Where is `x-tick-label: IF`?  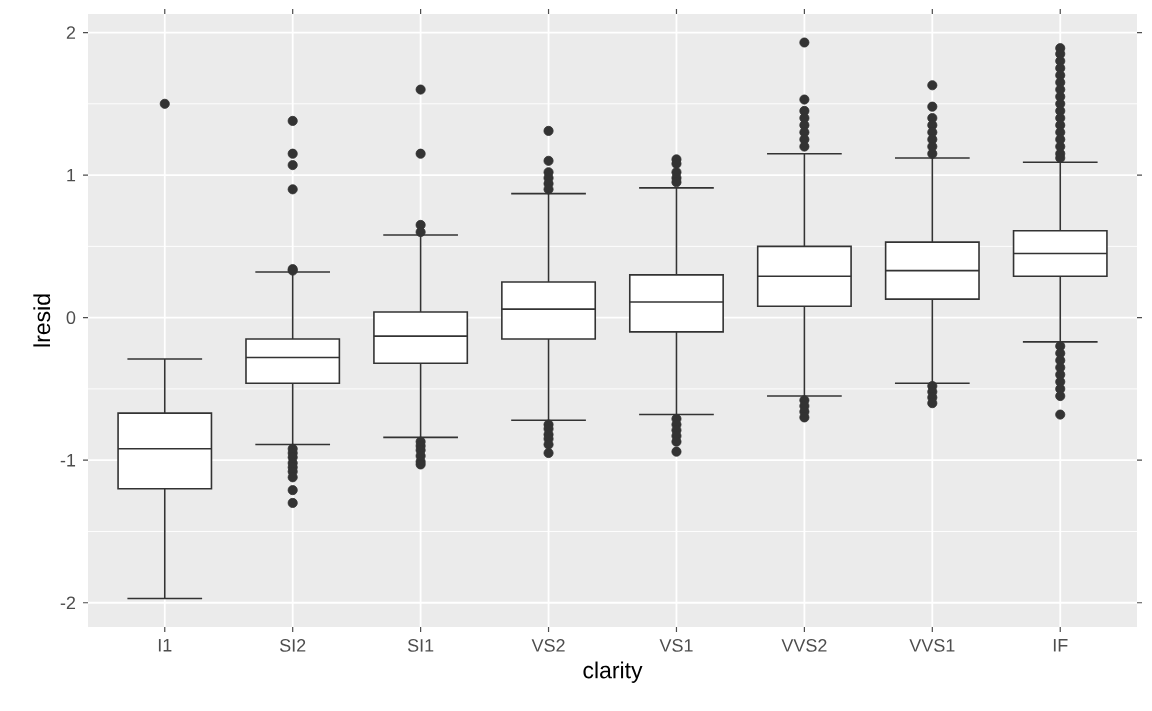
x-tick-label: IF is located at coordinates (1060, 645).